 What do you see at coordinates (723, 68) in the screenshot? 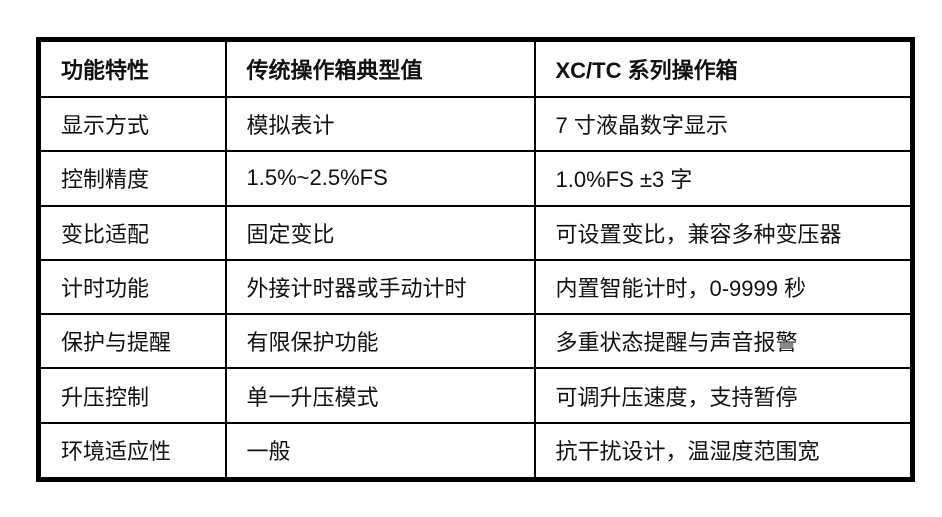
I see `header-xc-tc: XC/TC 系列操作箱` at bounding box center [723, 68].